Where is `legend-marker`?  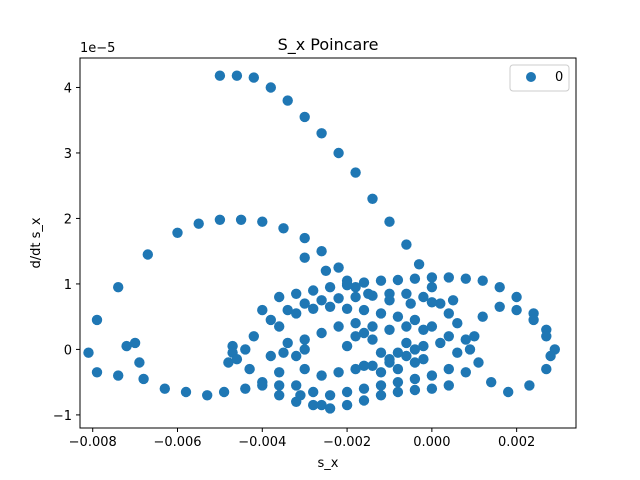 legend-marker is located at coordinates (531, 77).